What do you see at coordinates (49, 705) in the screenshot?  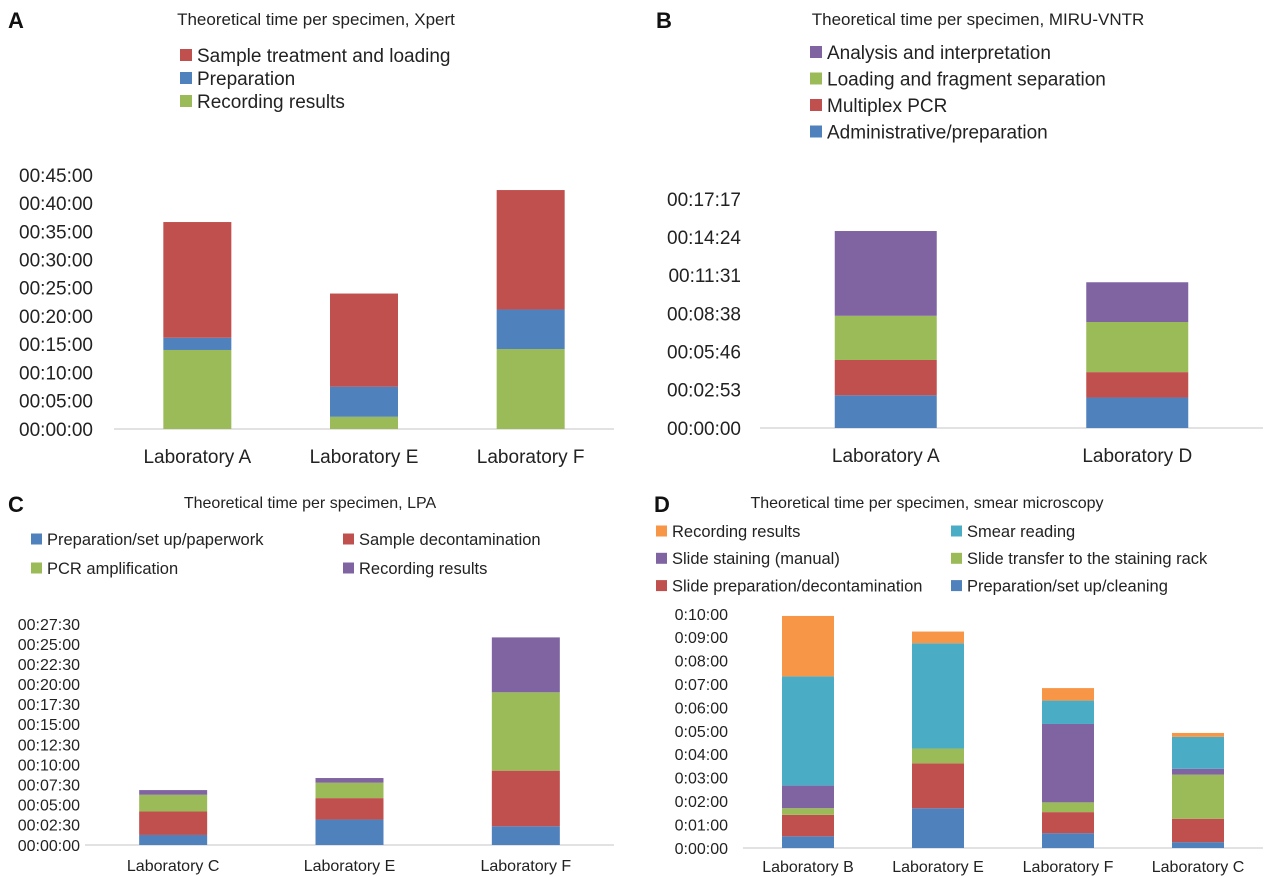 I see `y-tick-label: 00:17:30` at bounding box center [49, 705].